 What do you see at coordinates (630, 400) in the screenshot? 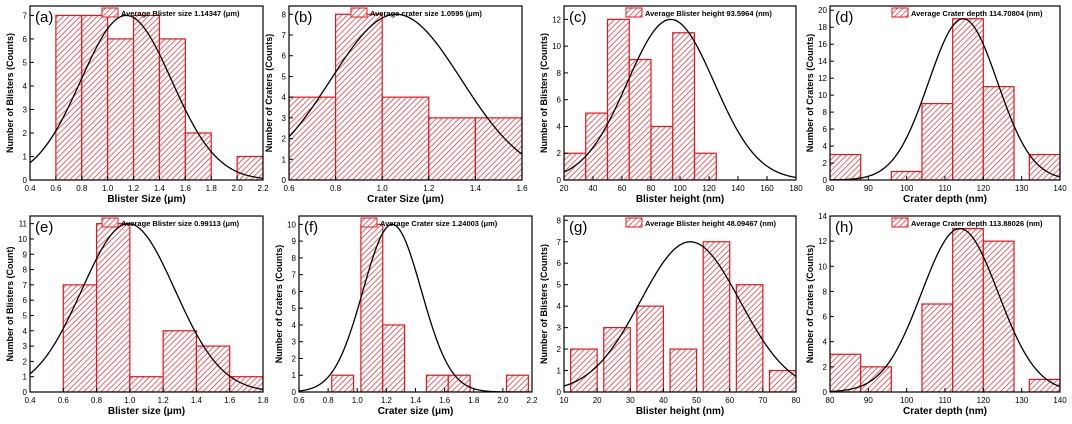
I see `x-tick-label: 30` at bounding box center [630, 400].